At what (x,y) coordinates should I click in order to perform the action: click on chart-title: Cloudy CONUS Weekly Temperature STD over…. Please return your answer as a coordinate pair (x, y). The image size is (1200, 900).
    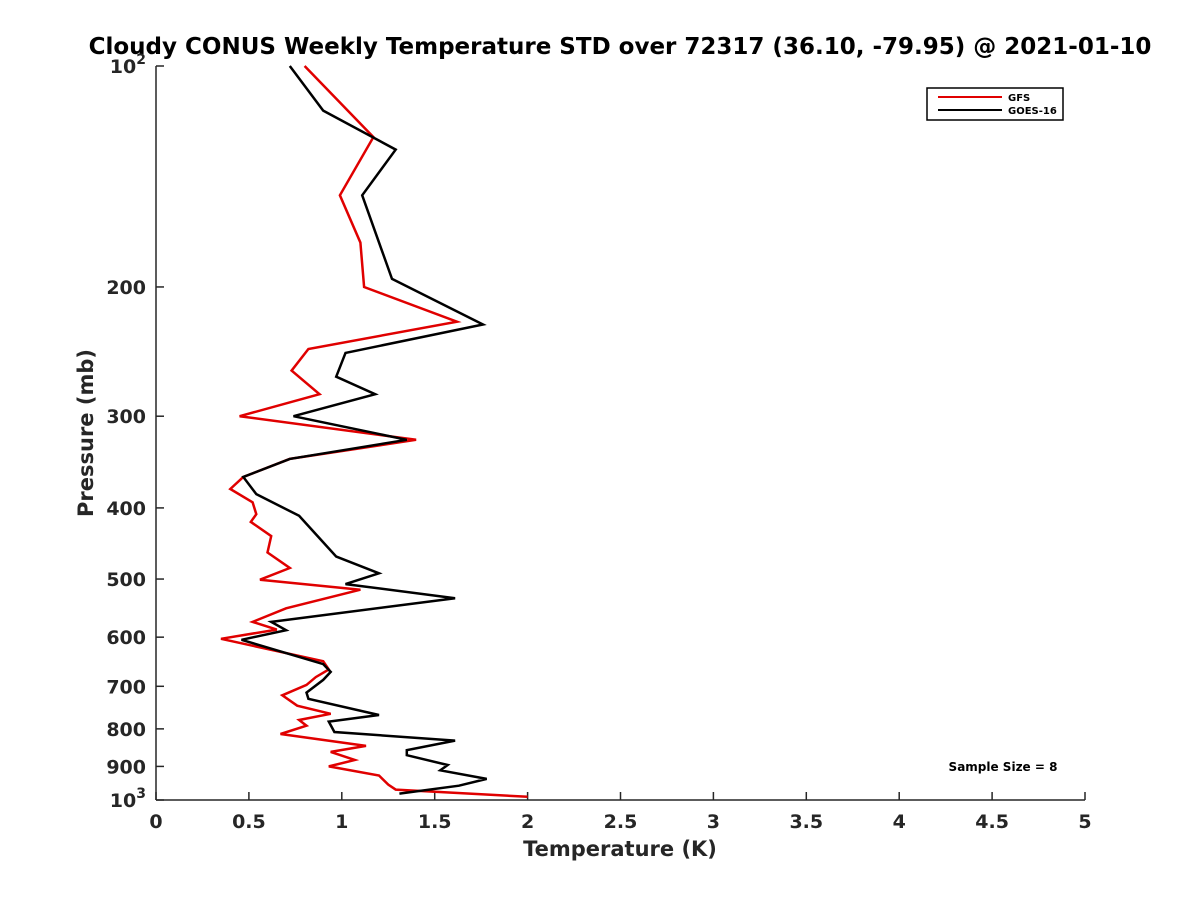
    Looking at the image, I should click on (620, 47).